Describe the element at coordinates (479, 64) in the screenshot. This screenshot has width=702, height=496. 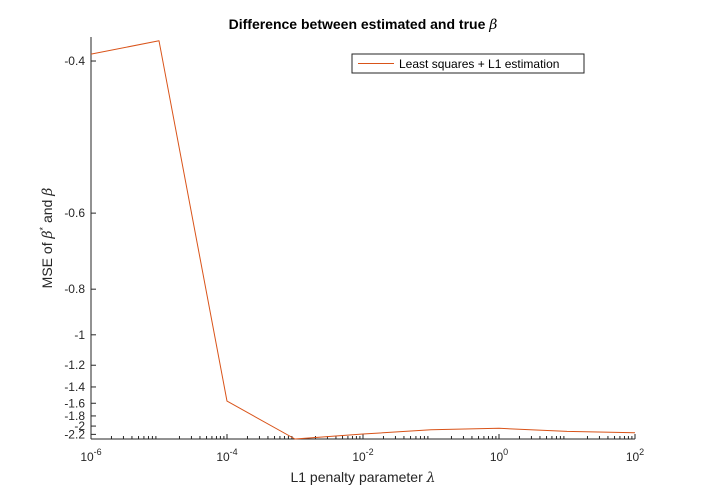
I see `legend-entry-least-squares-l1: Least squares + L1 estimation` at that location.